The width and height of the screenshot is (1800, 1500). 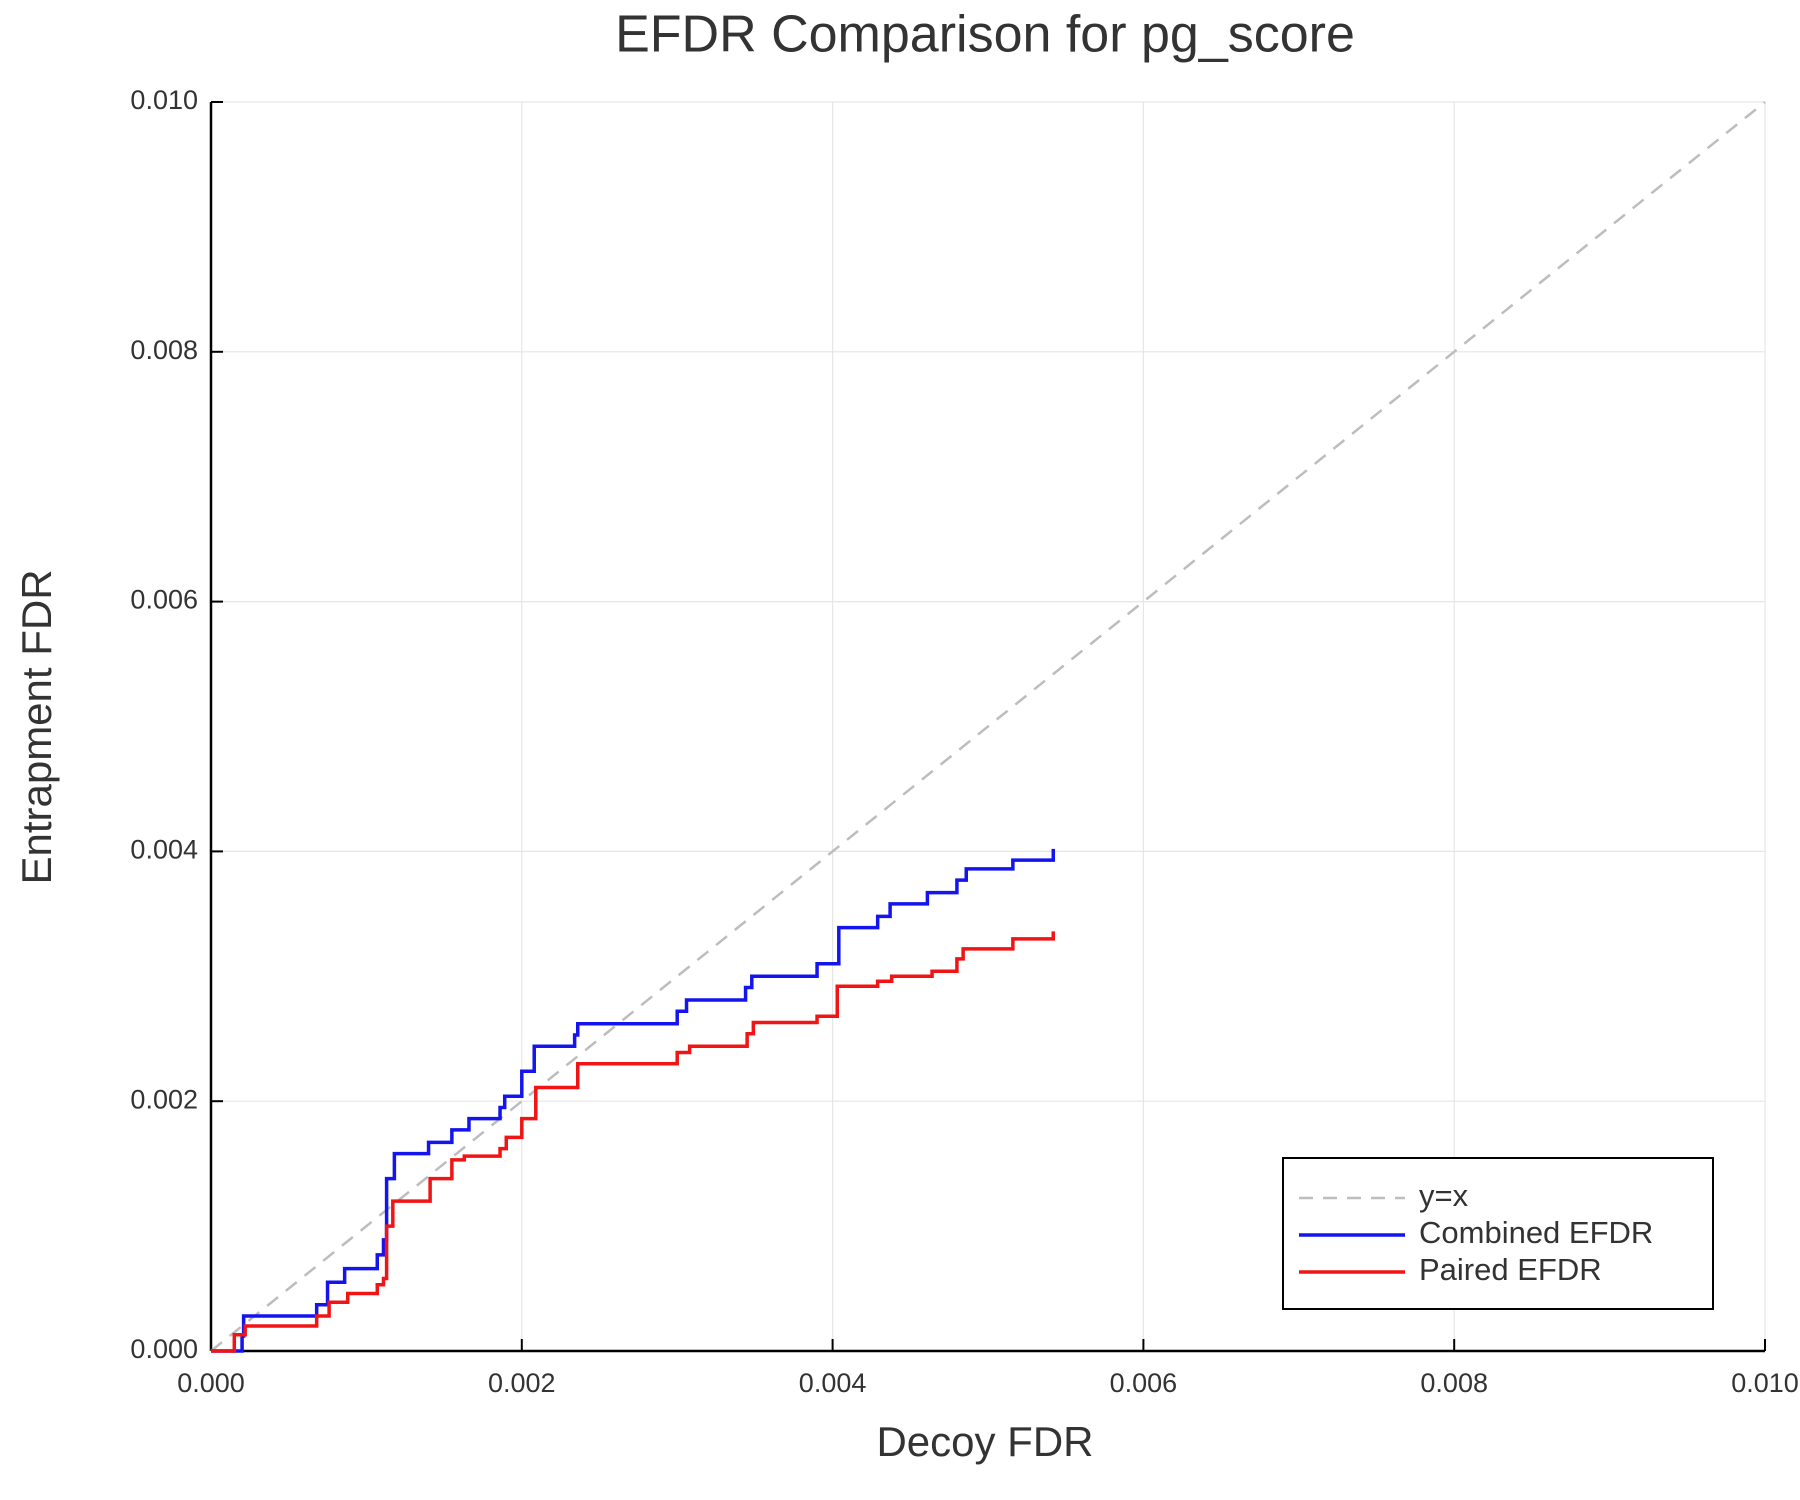 What do you see at coordinates (984, 1441) in the screenshot?
I see `x-axis-label: Decoy FDR` at bounding box center [984, 1441].